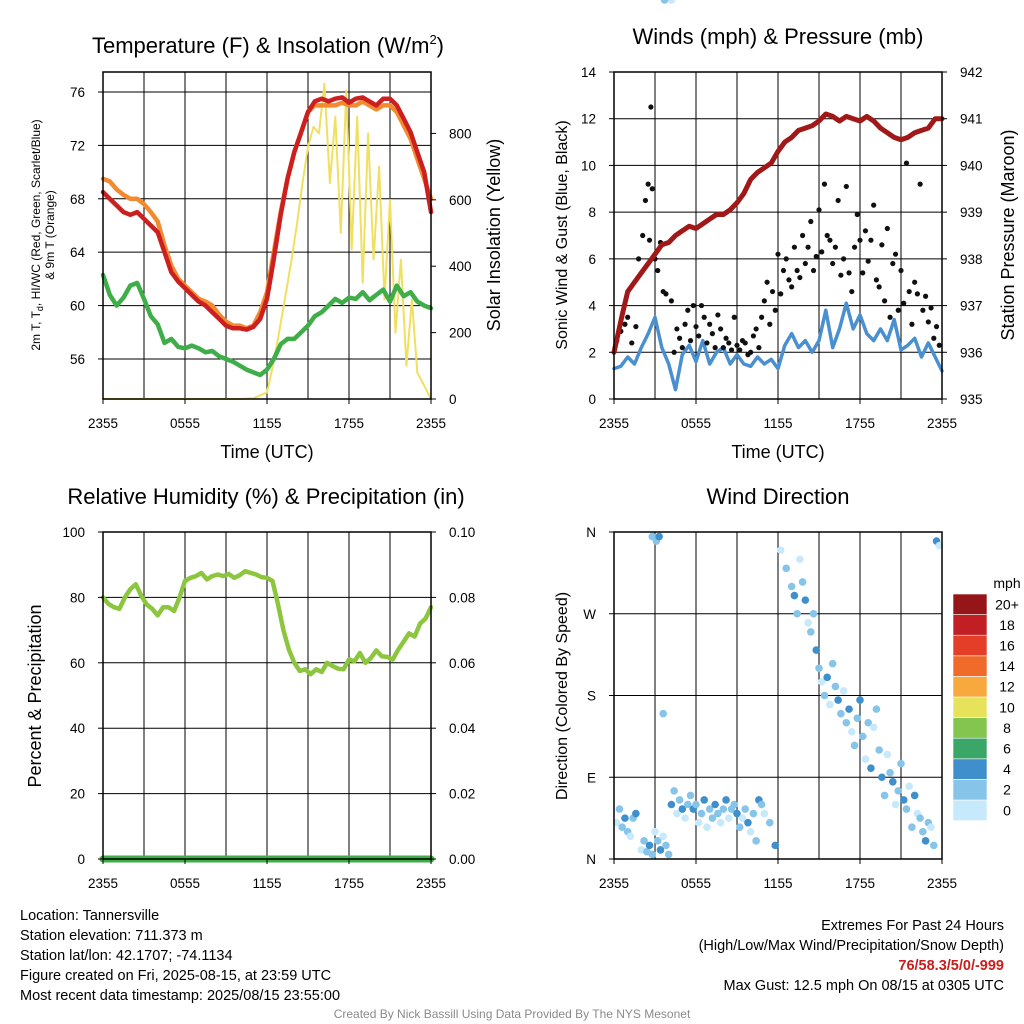 The width and height of the screenshot is (1024, 1024). Describe the element at coordinates (588, 119) in the screenshot. I see `y-tick-label: 12` at that location.